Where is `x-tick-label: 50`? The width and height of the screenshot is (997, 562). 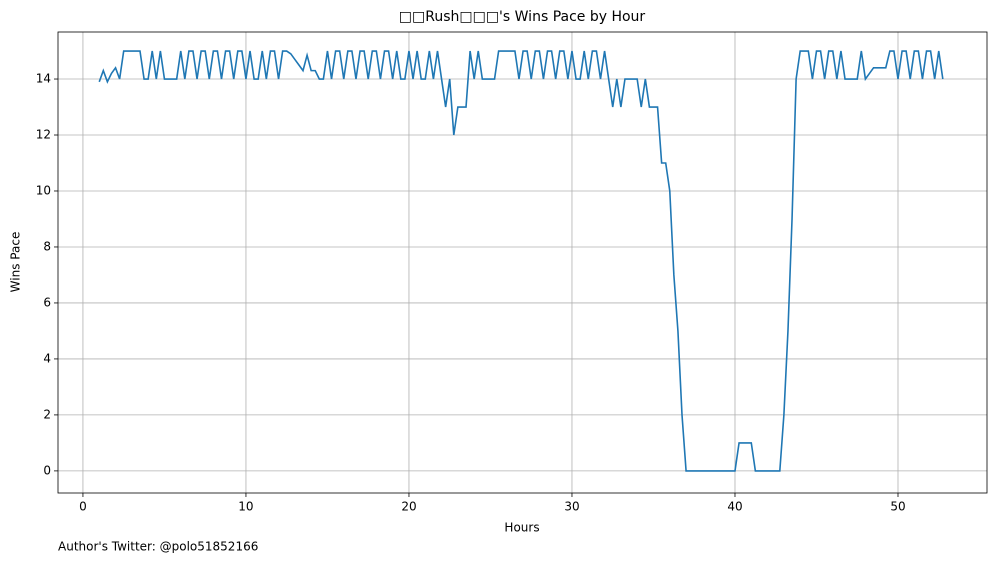
x-tick-label: 50 is located at coordinates (897, 507).